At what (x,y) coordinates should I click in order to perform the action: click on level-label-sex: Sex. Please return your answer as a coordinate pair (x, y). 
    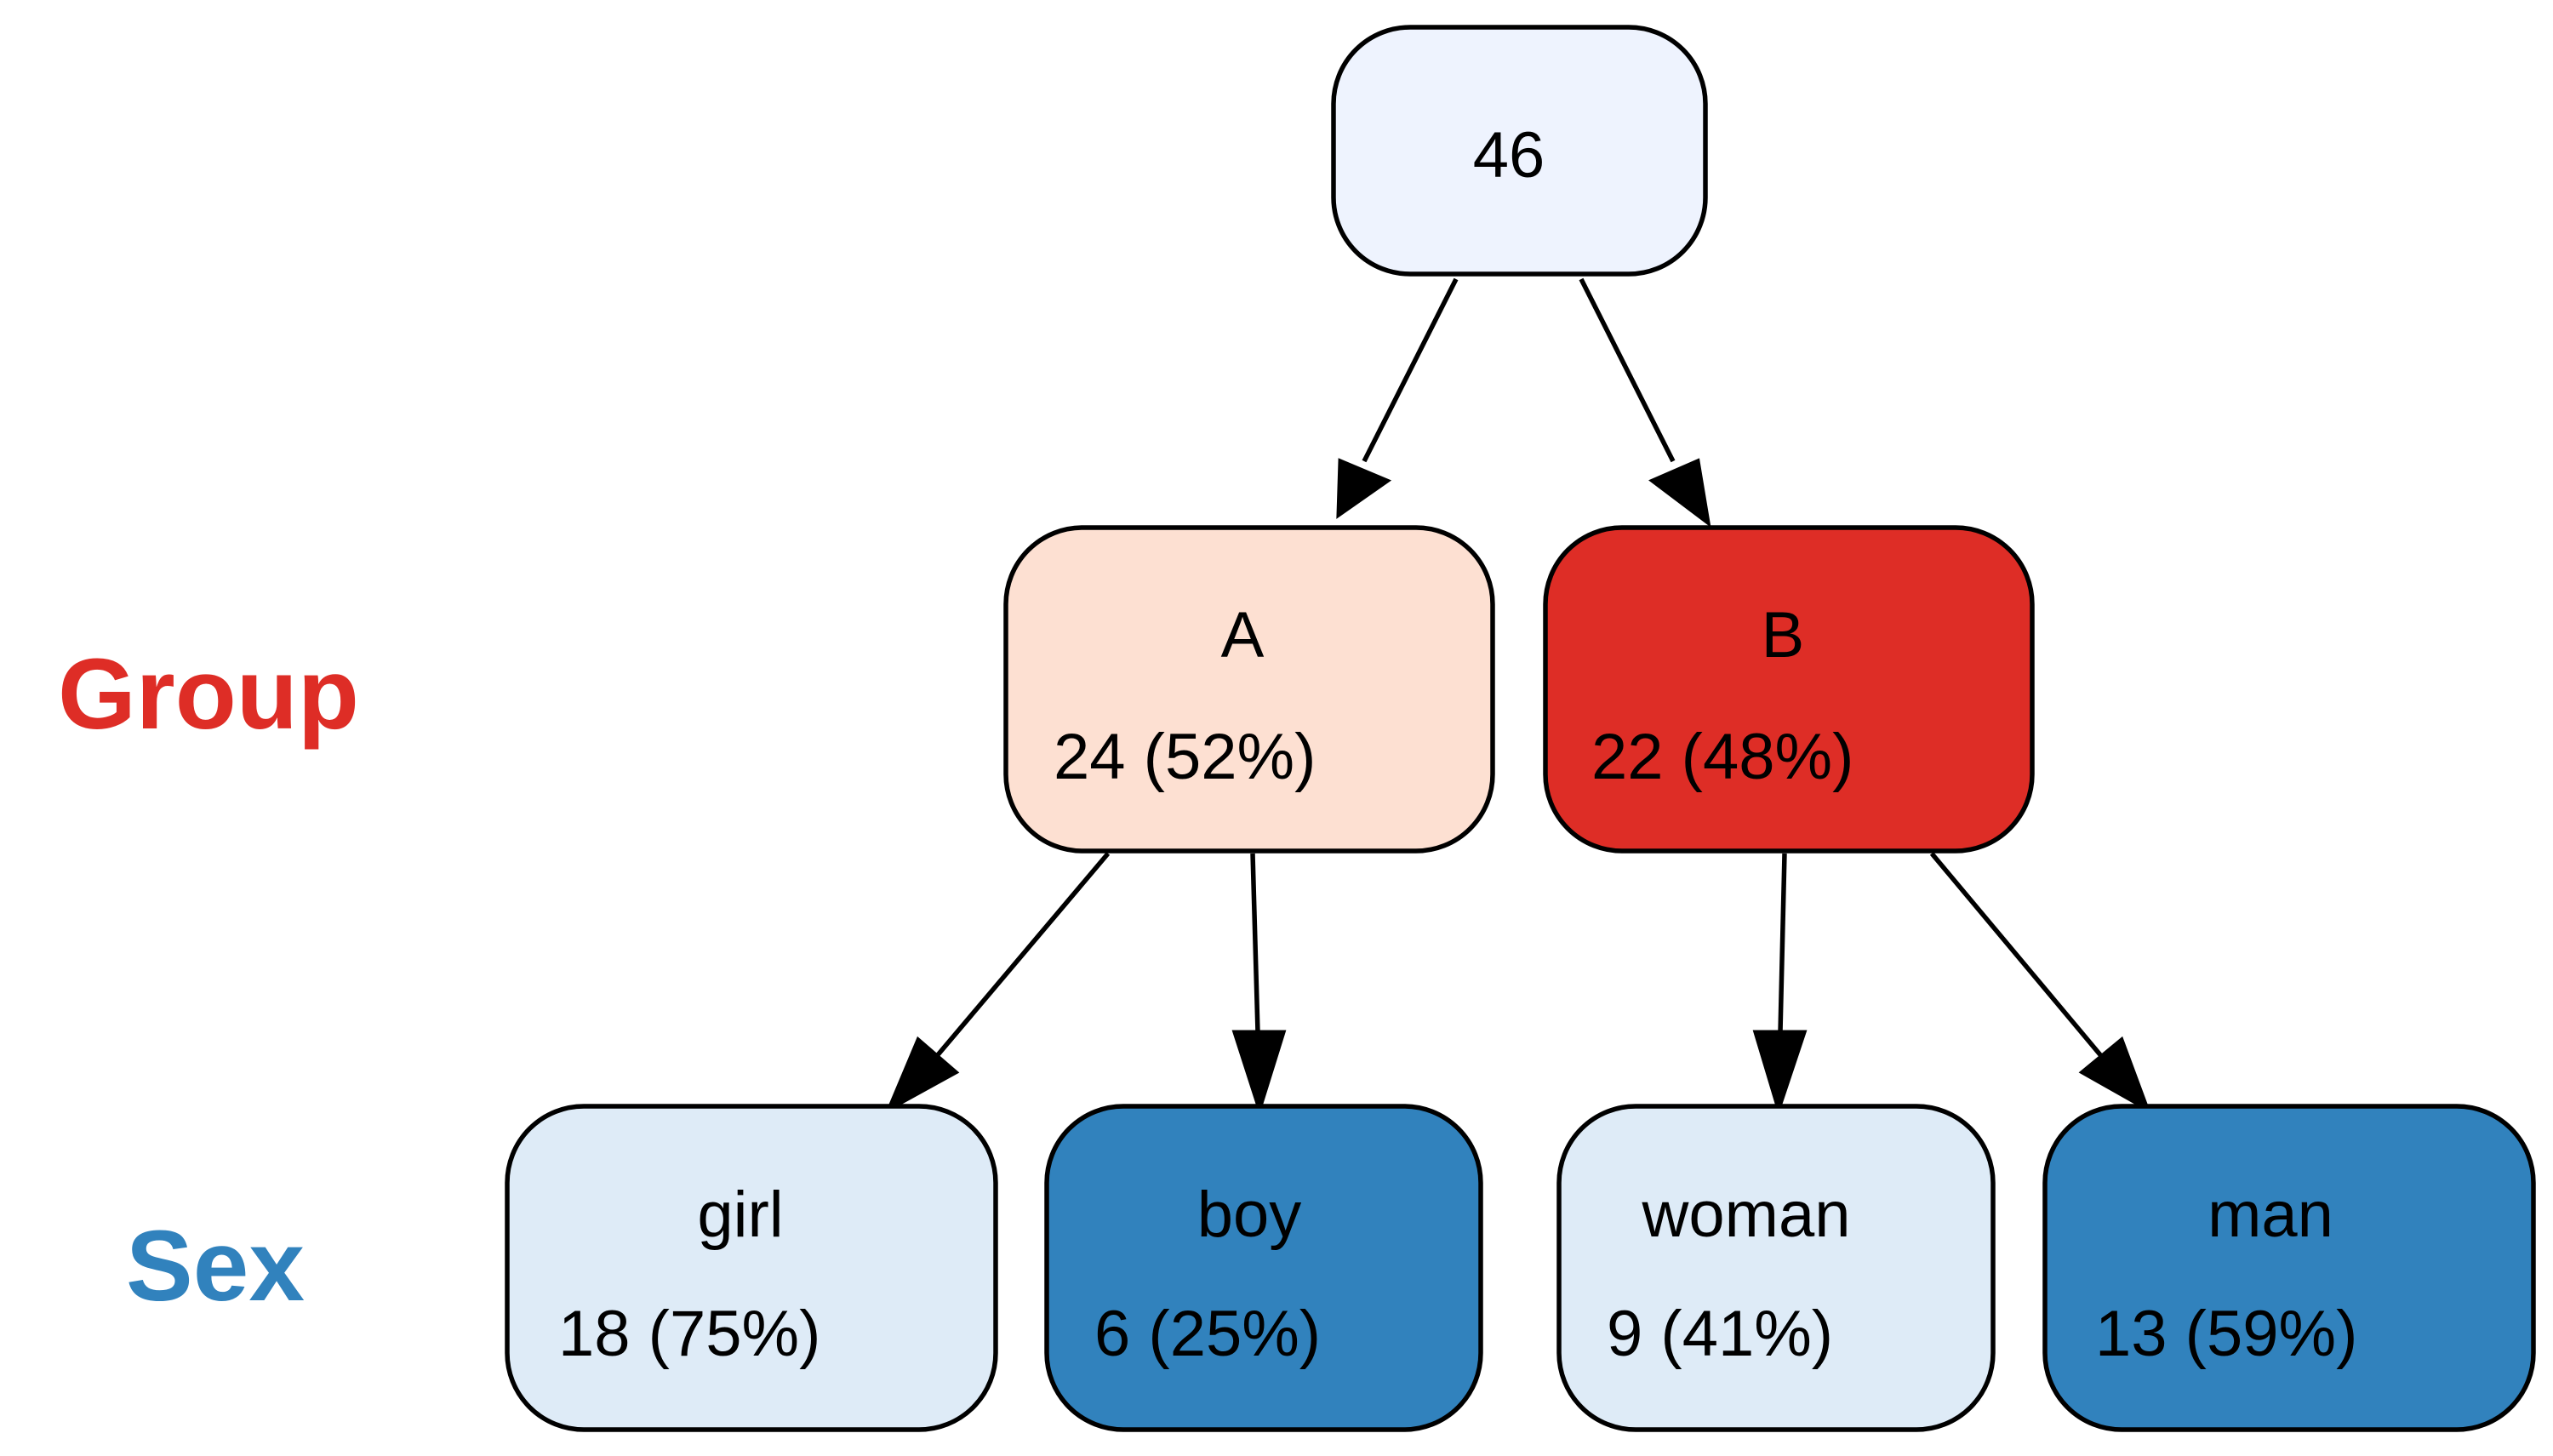
    Looking at the image, I should click on (215, 1266).